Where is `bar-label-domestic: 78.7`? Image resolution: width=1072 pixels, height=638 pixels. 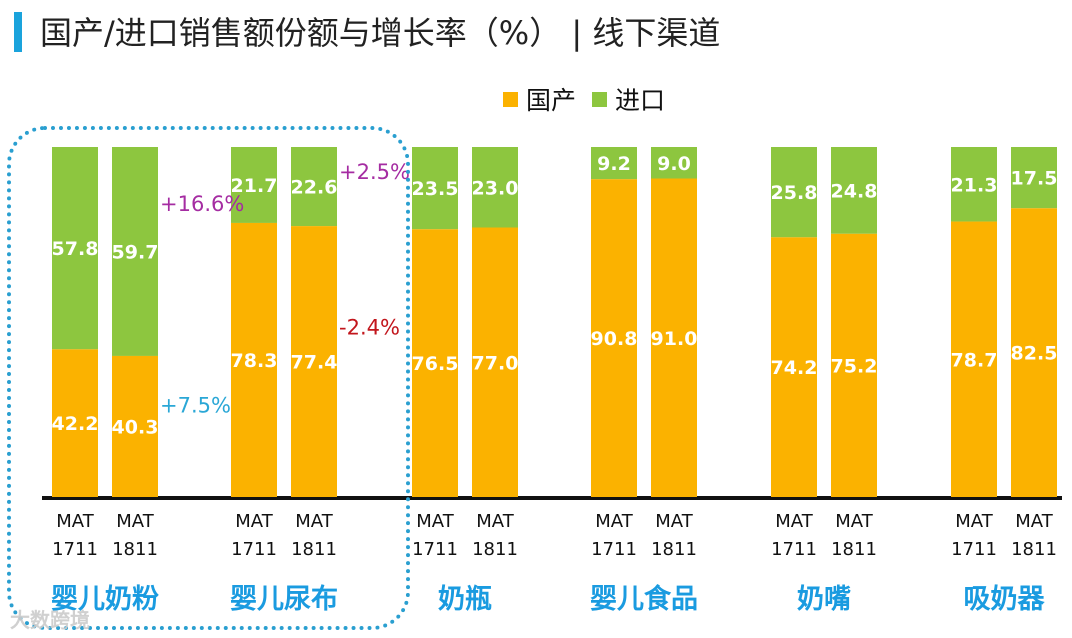
bar-label-domestic: 78.7 is located at coordinates (974, 360).